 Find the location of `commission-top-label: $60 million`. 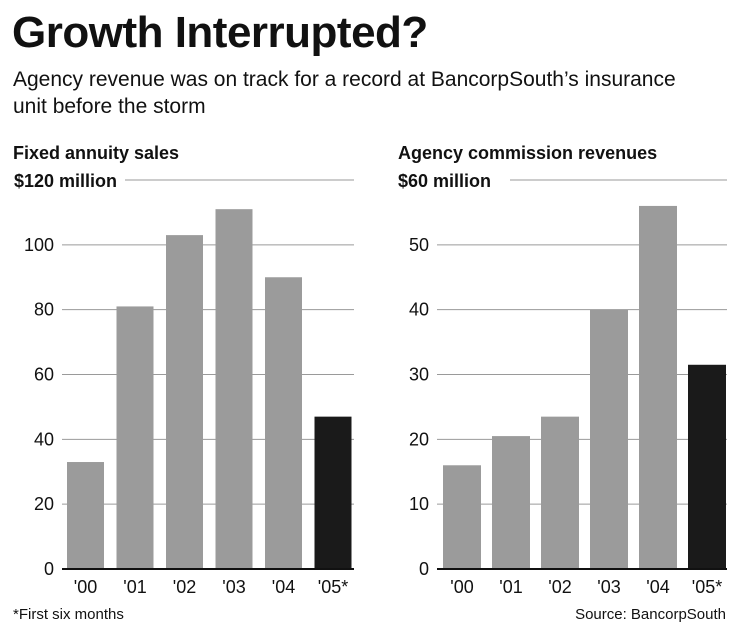

commission-top-label: $60 million is located at coordinates (444, 181).